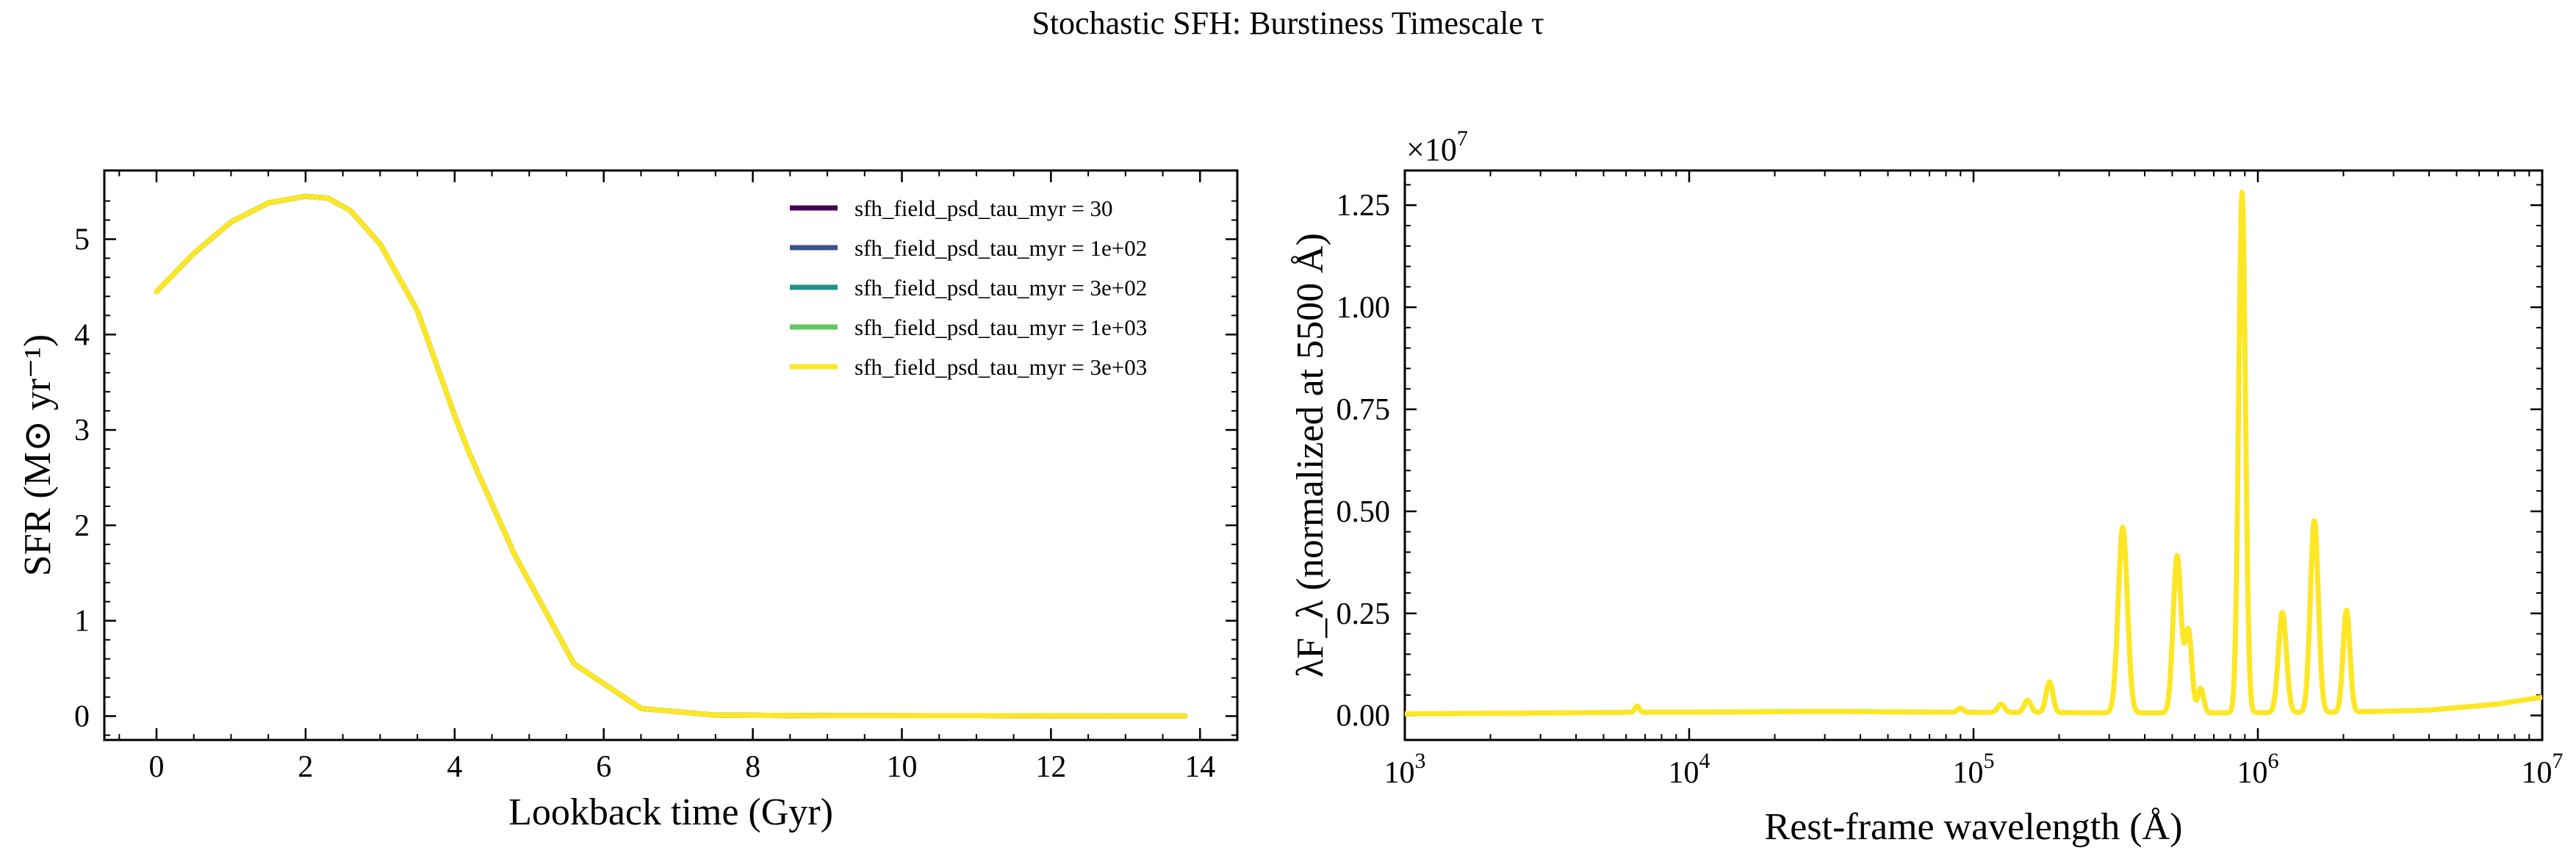 This screenshot has width=2576, height=859. I want to click on sfh-xtick-label: 0, so click(157, 767).